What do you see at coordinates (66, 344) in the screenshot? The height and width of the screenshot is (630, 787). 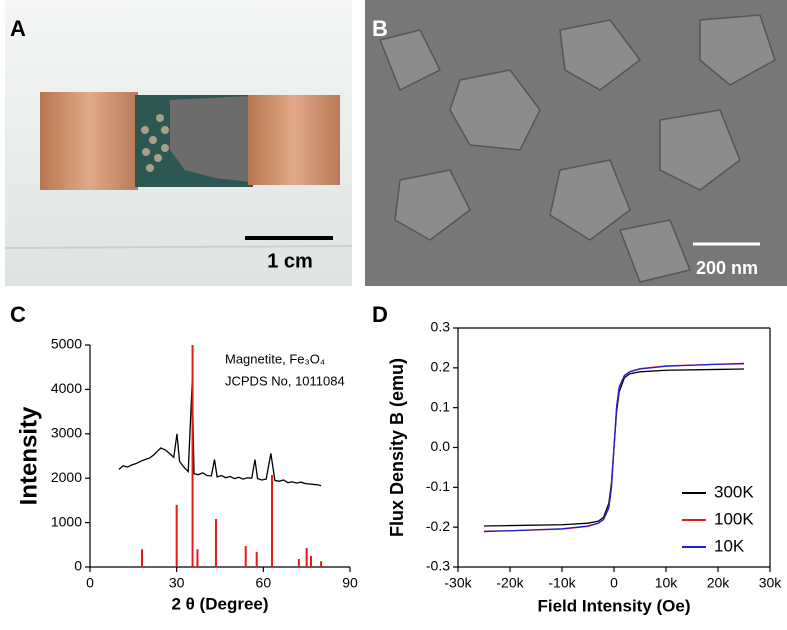 I see `y-tick-label: 5000` at bounding box center [66, 344].